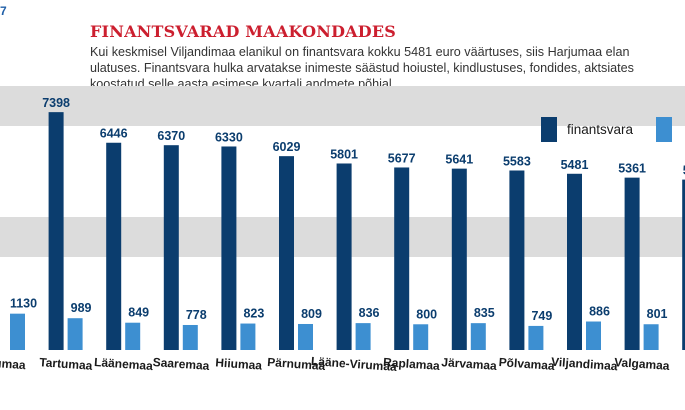  Describe the element at coordinates (239, 363) in the screenshot. I see `category-label: Hiiumaa` at that location.